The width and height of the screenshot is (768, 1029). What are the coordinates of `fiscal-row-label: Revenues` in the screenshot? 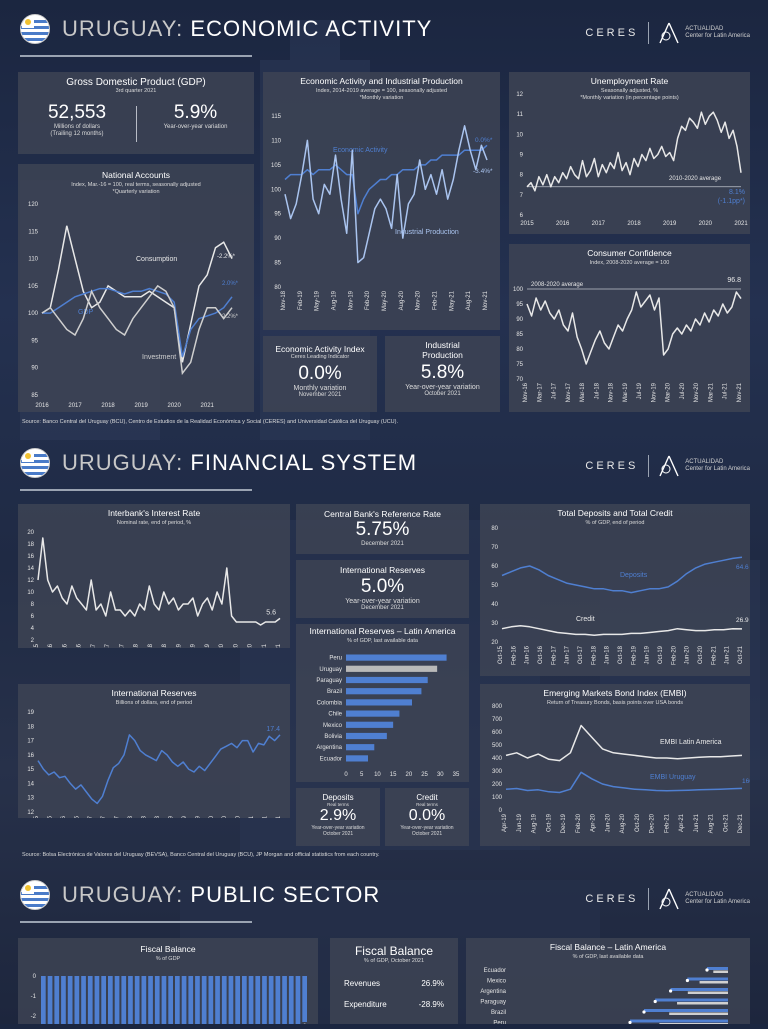 It's located at (362, 983).